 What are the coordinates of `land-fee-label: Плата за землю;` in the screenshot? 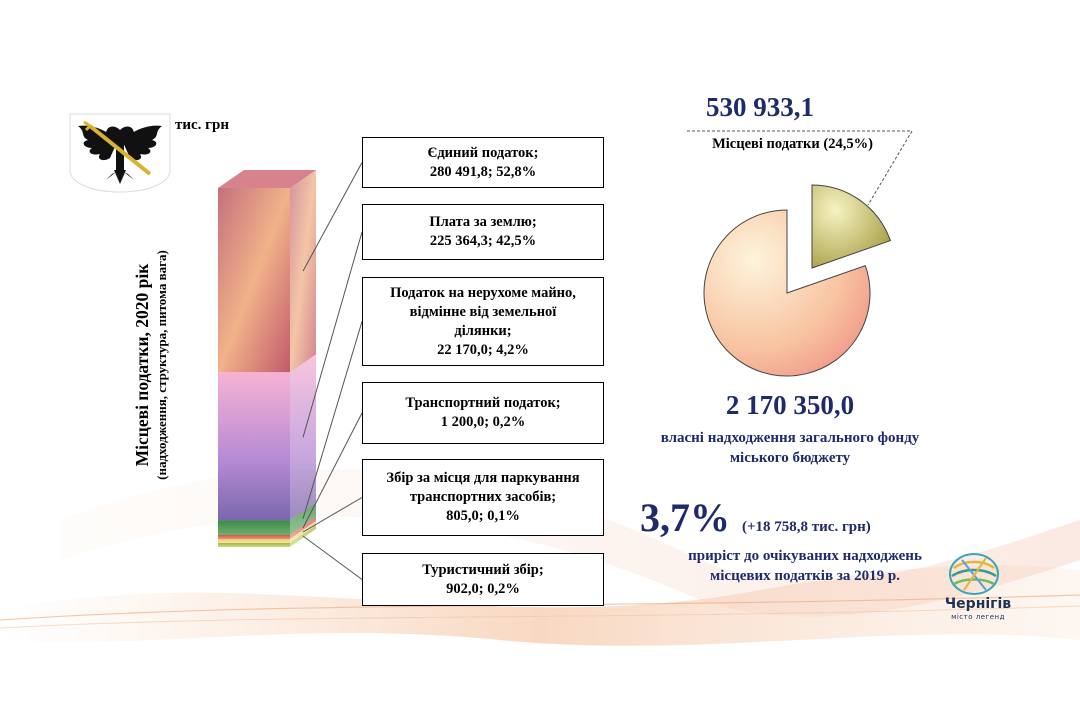 It's located at (483, 222).